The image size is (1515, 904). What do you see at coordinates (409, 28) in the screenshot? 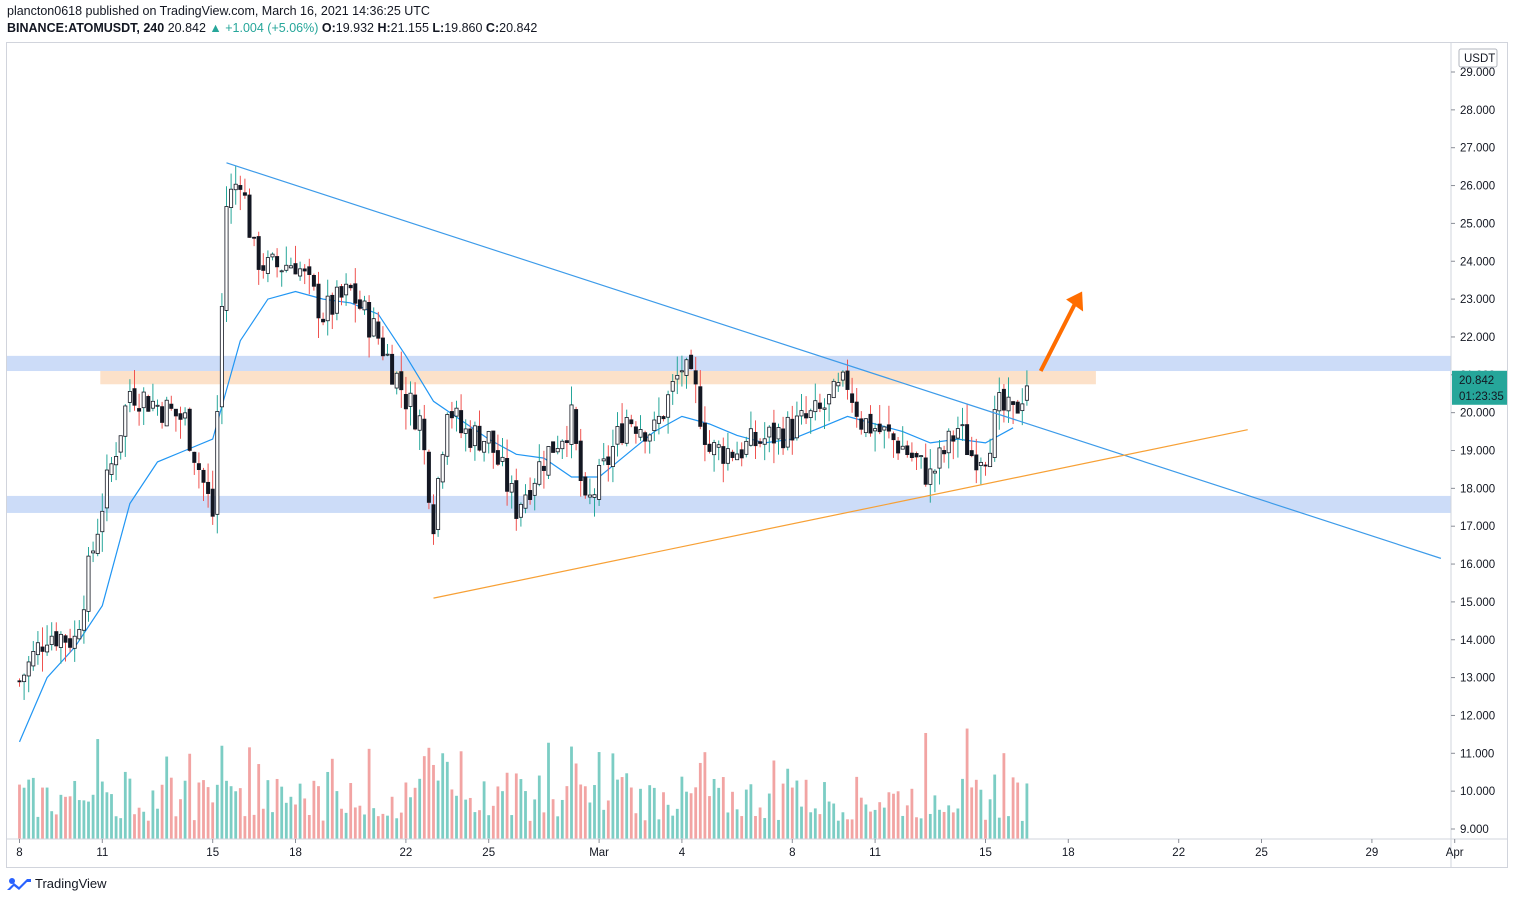
I see `high-value: 21.155` at bounding box center [409, 28].